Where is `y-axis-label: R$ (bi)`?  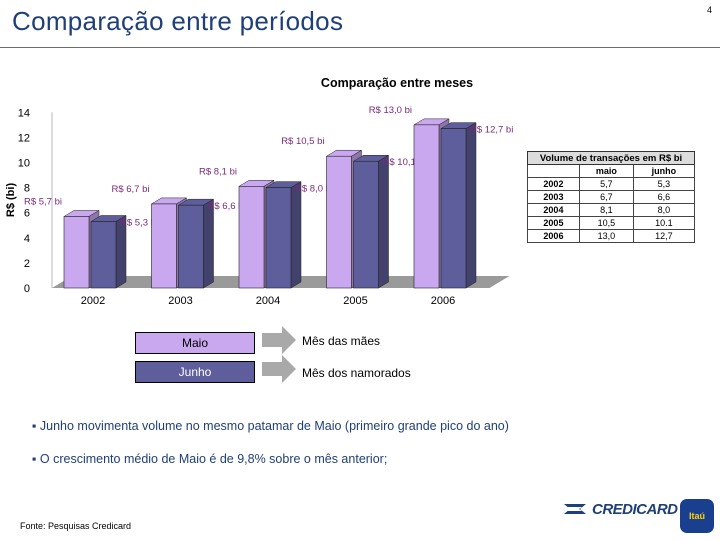 y-axis-label: R$ (bi) is located at coordinates (11, 200).